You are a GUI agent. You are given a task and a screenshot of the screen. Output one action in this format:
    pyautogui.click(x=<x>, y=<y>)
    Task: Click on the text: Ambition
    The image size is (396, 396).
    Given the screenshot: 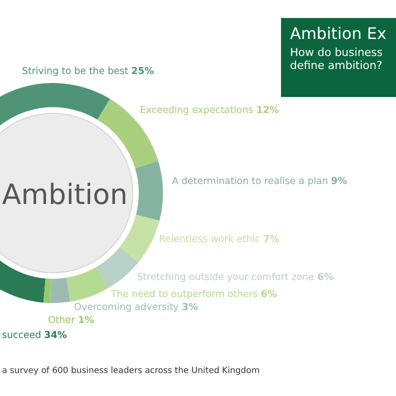 What is the action you would take?
    pyautogui.click(x=65, y=195)
    